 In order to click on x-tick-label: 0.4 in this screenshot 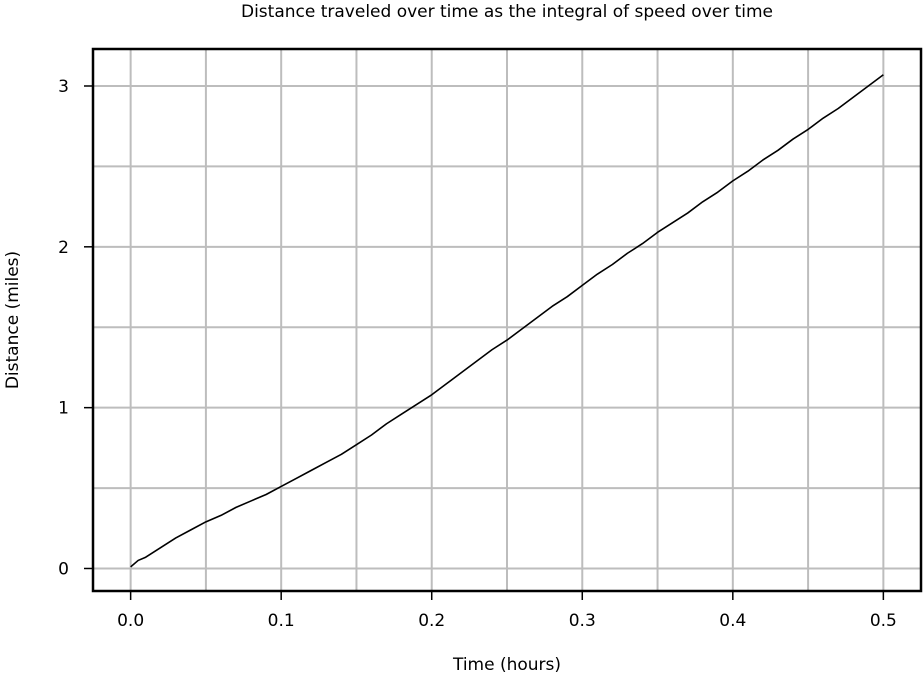, I will do `click(732, 621)`.